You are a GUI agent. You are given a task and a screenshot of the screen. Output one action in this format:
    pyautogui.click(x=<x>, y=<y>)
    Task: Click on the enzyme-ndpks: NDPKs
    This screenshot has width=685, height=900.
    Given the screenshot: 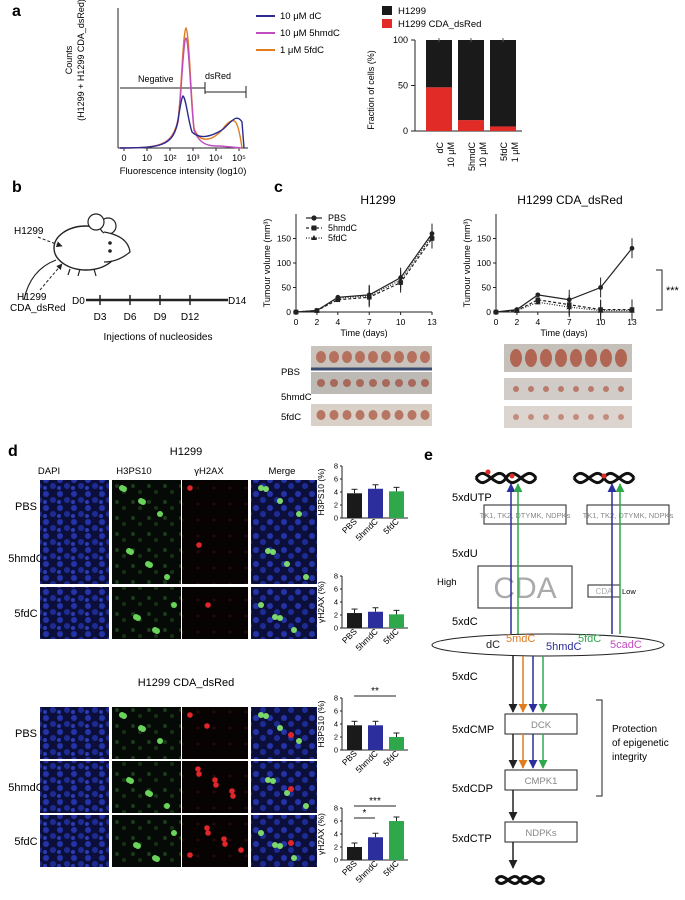 What is the action you would take?
    pyautogui.click(x=540, y=833)
    